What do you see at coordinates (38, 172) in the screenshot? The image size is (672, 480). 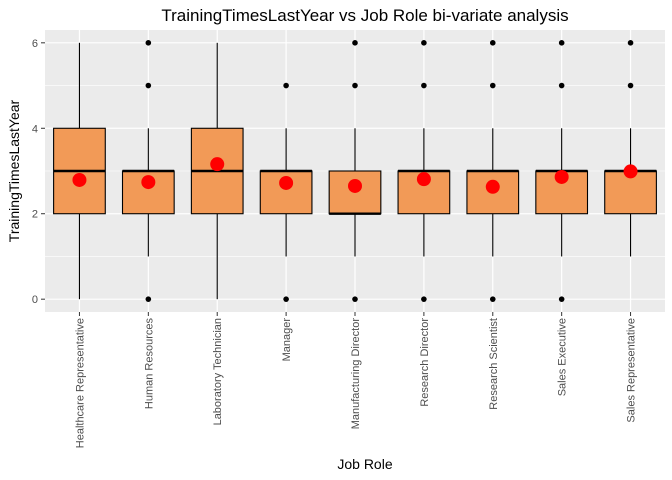 I see `y-axis: 0 2 4 6` at bounding box center [38, 172].